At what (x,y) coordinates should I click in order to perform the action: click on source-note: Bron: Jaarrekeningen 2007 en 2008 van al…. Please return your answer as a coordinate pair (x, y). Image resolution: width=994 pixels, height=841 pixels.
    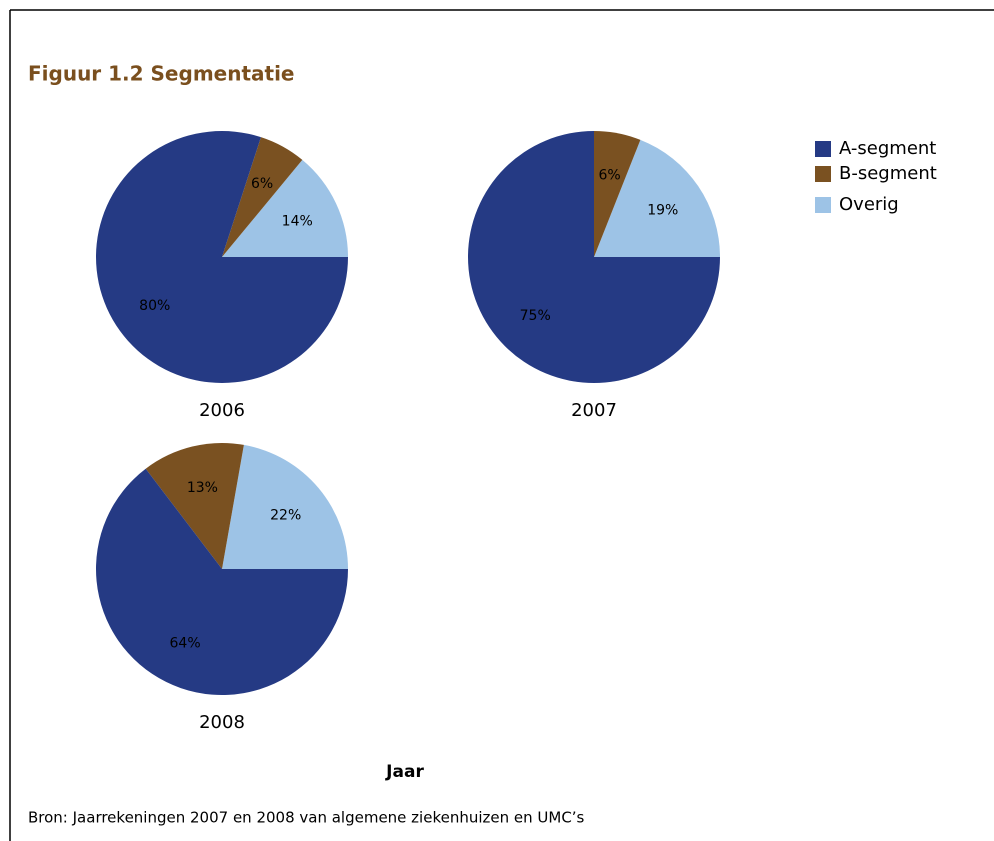
    Looking at the image, I should click on (306, 818).